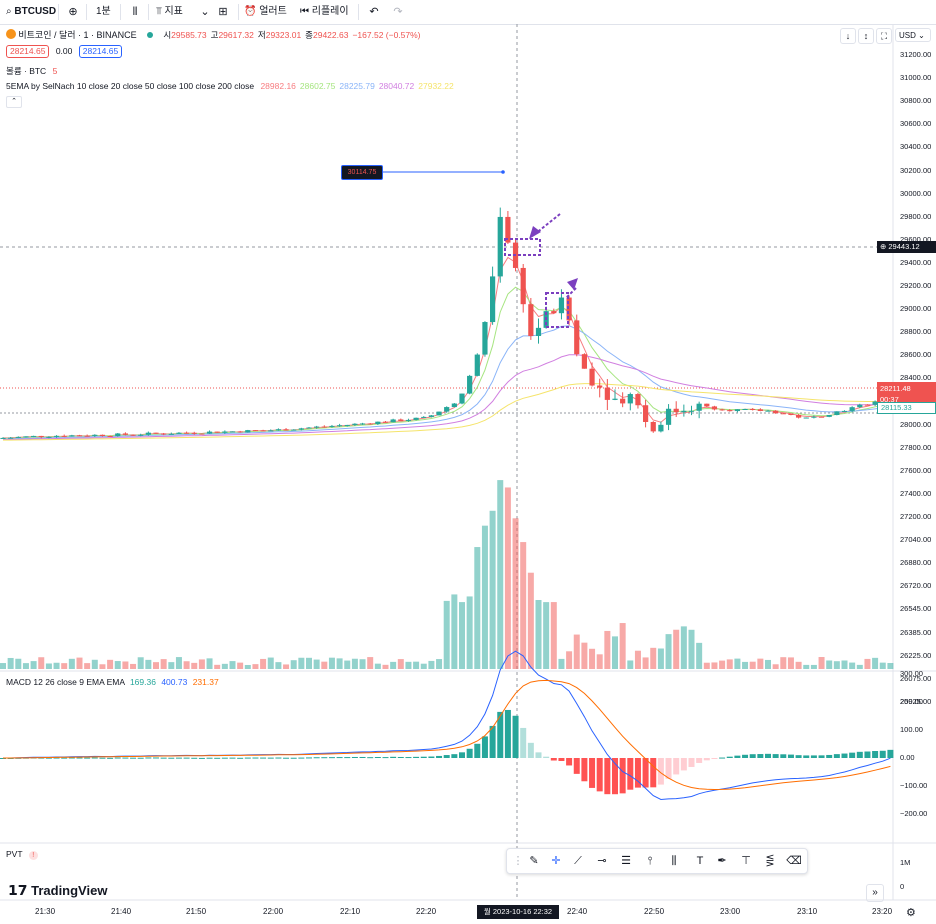  Describe the element at coordinates (916, 285) in the screenshot. I see `price-axis-label: 29200.00` at that location.